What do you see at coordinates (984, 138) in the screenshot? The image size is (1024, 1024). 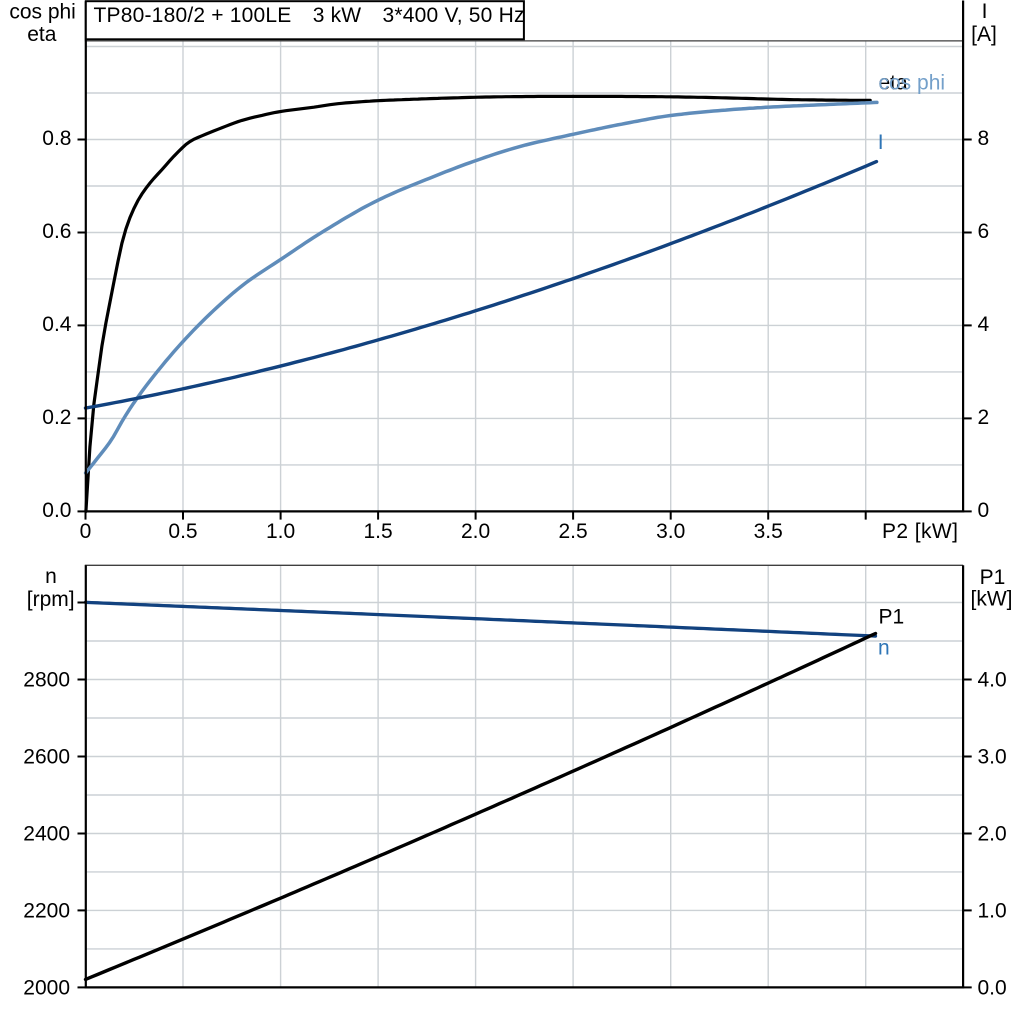 I see `svg-text: 8` at bounding box center [984, 138].